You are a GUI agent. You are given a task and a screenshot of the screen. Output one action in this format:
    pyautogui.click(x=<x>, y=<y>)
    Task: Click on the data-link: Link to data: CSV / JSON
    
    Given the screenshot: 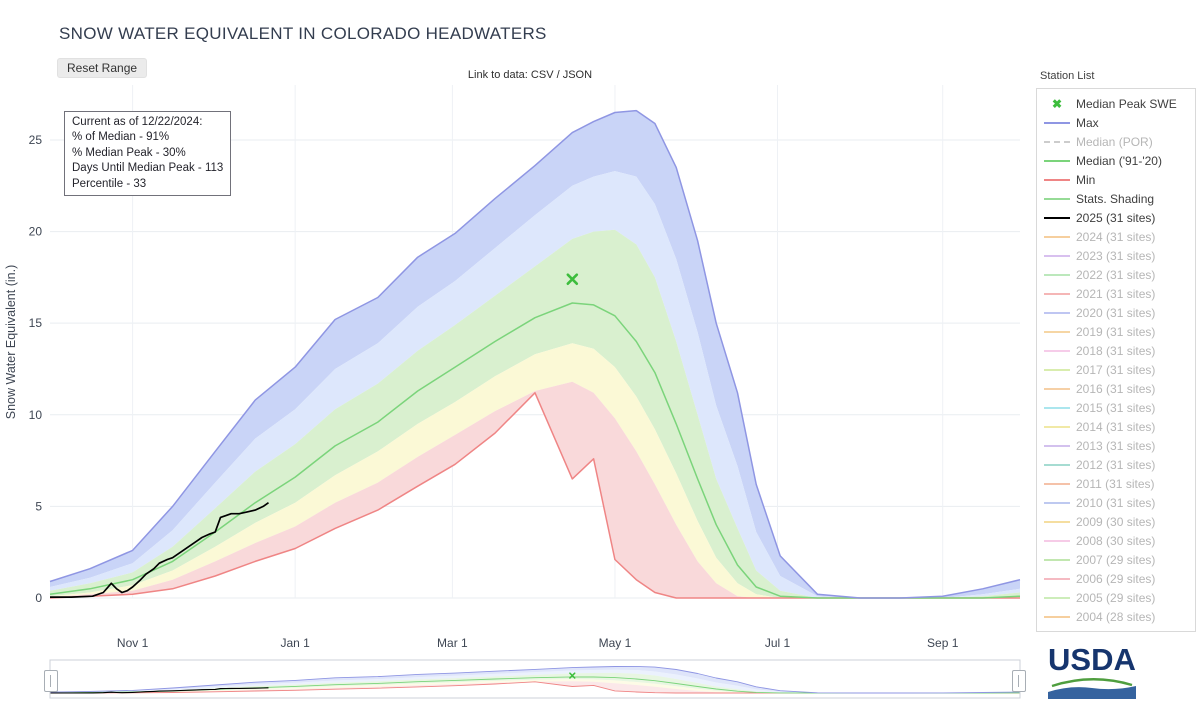 What is the action you would take?
    pyautogui.click(x=530, y=75)
    